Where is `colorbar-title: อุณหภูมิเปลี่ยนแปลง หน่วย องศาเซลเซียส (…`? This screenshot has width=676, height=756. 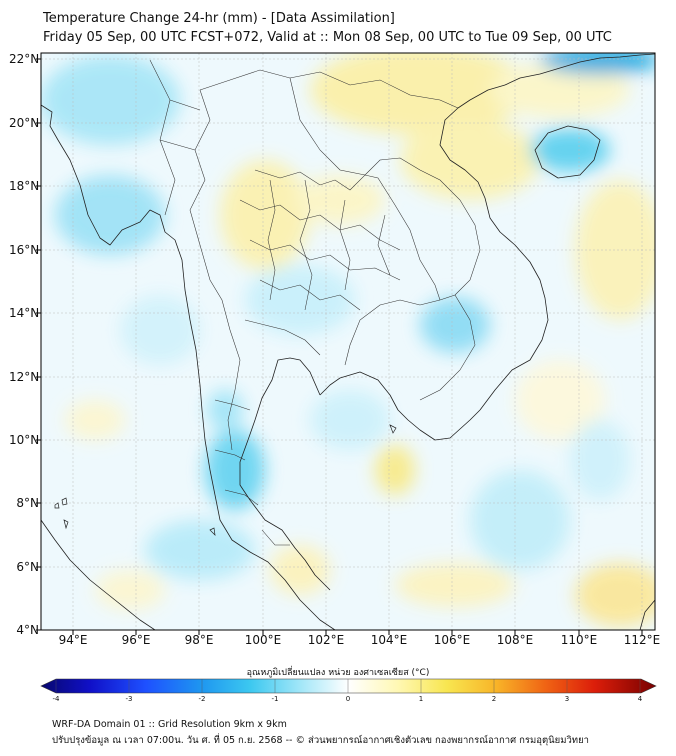 colorbar-title: อุณหภูมิเปลี่ยนแปลง หน่วย องศาเซลเซียส (… is located at coordinates (338, 673).